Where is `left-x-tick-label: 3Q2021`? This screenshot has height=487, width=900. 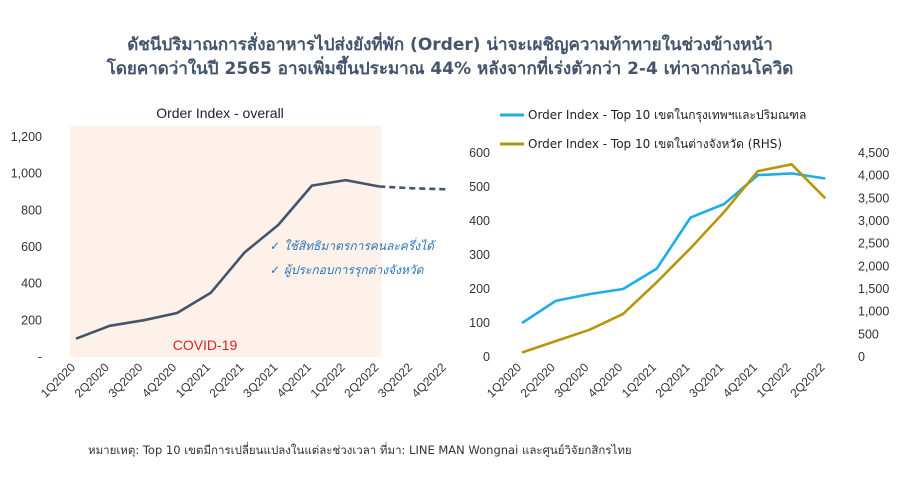
left-x-tick-label: 3Q2021 is located at coordinates (260, 380).